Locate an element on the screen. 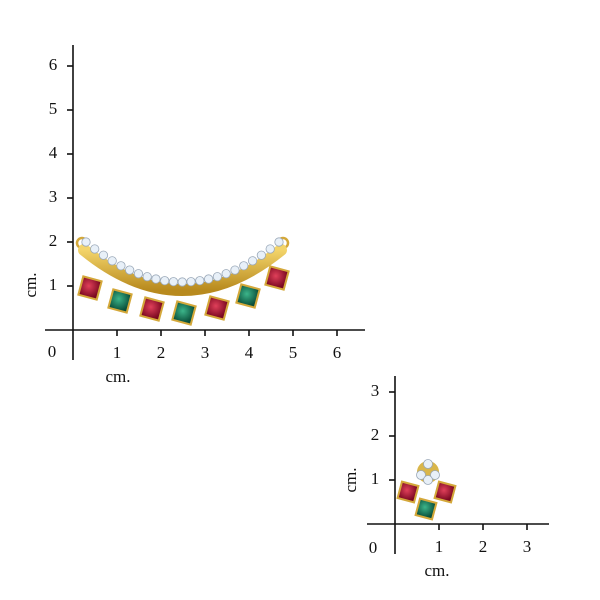 The image size is (600, 600). x-tick-label: 6 is located at coordinates (337, 352).